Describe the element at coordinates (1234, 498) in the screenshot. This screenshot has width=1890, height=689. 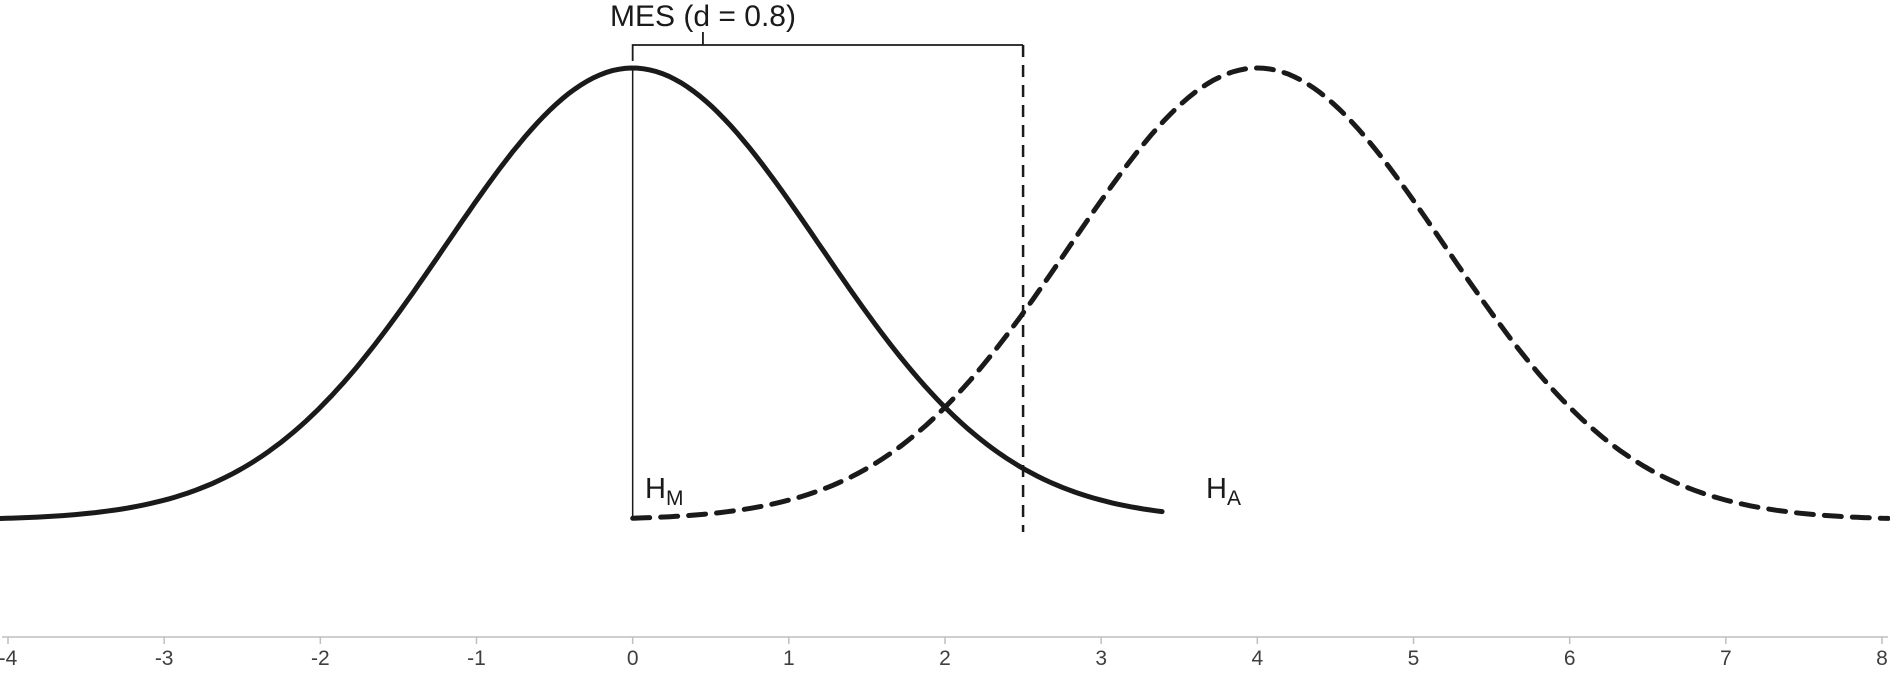
I see `ha-label-subscript: A` at that location.